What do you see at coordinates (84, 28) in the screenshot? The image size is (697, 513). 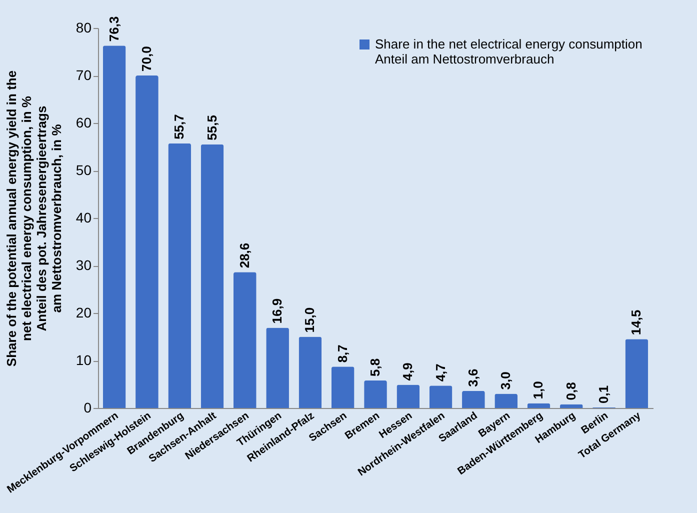 I see `y-tick-label: 80` at bounding box center [84, 28].